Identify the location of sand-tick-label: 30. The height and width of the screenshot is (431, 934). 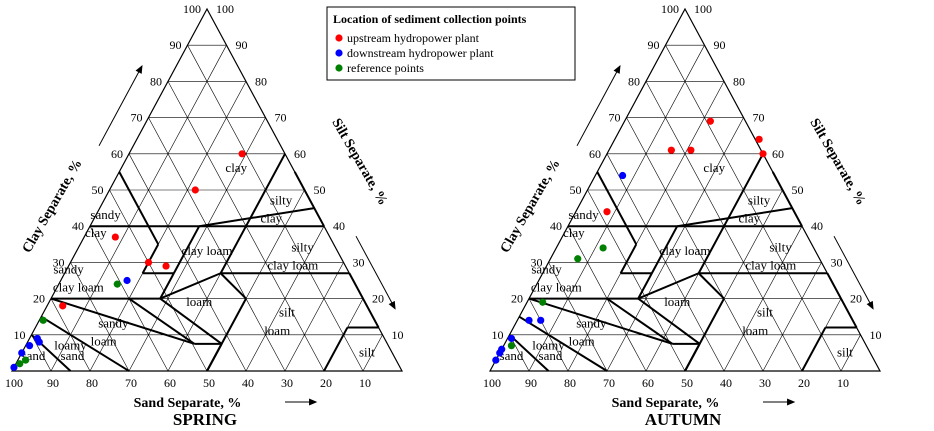
(765, 383).